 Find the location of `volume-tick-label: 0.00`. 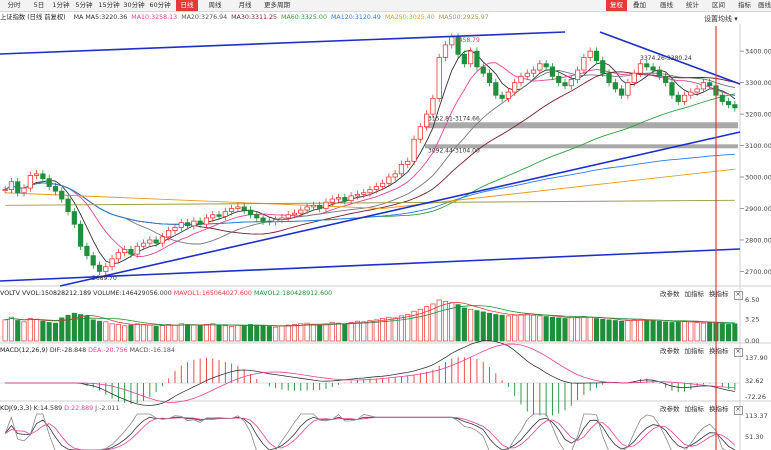

volume-tick-label: 0.00 is located at coordinates (752, 341).